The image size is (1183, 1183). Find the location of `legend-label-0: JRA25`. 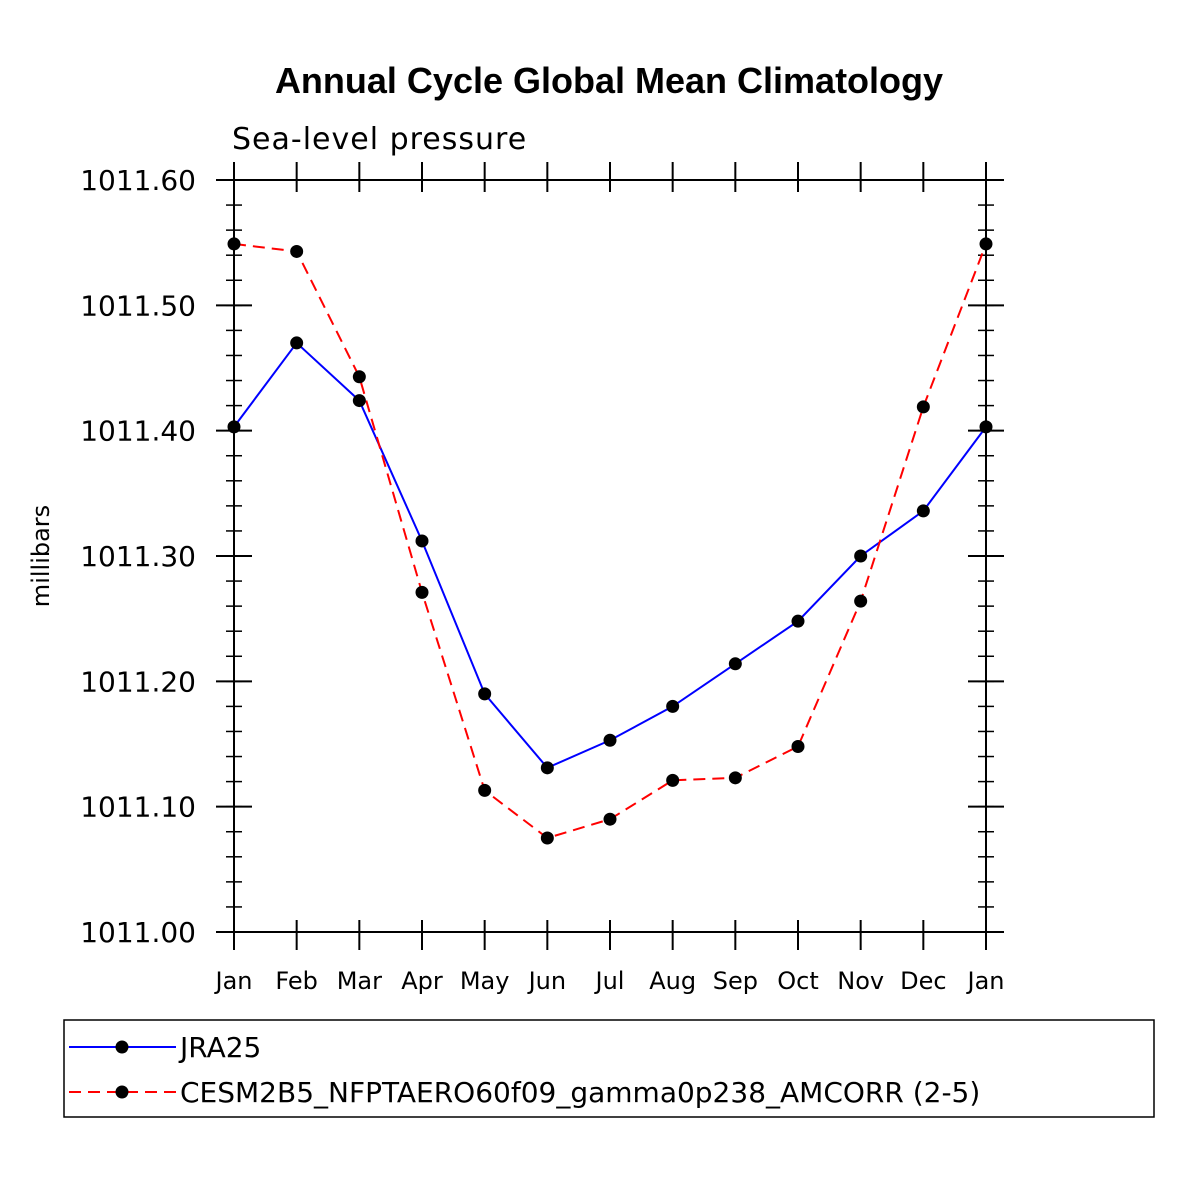

legend-label-0: JRA25 is located at coordinates (219, 1047).